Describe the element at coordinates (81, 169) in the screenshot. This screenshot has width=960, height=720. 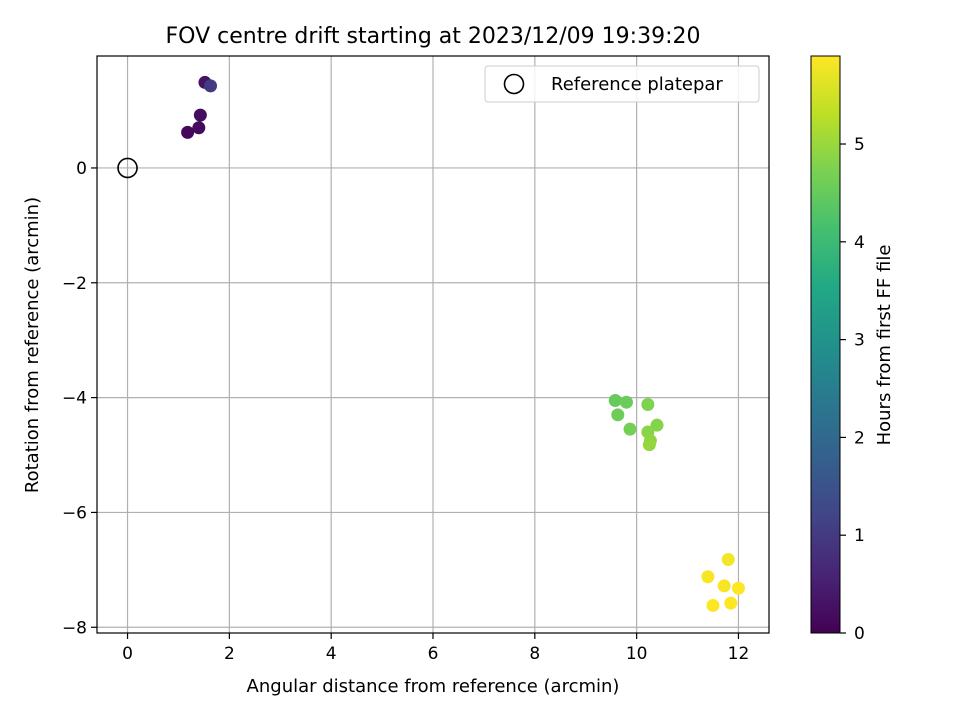
I see `y-tick-label: 0` at that location.